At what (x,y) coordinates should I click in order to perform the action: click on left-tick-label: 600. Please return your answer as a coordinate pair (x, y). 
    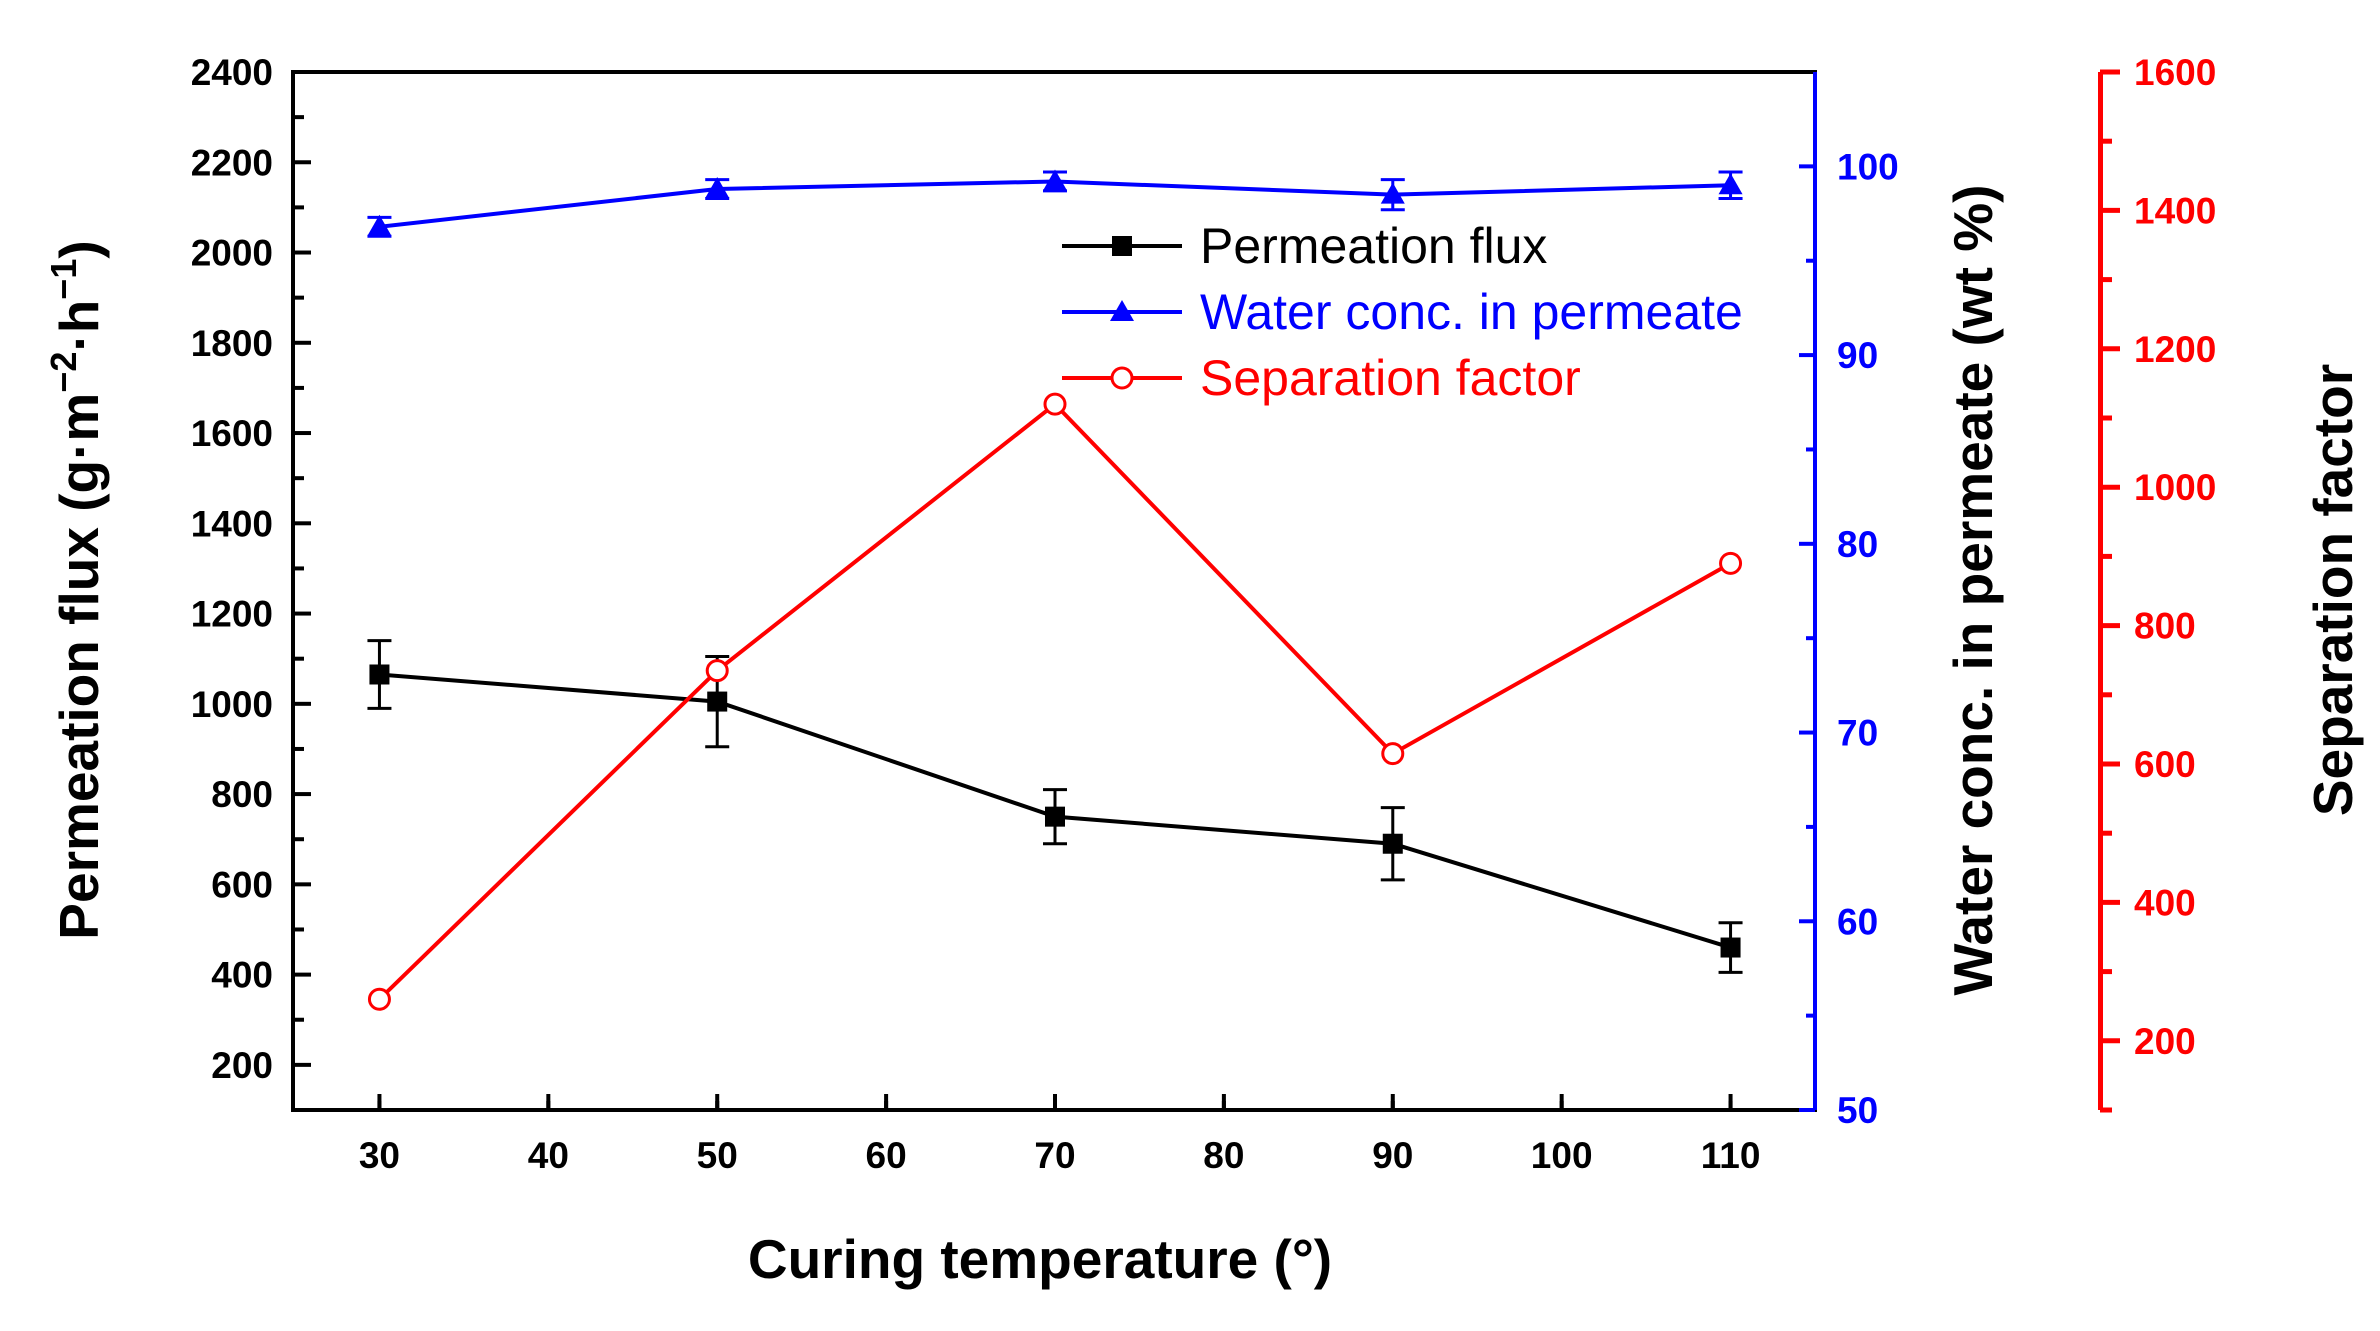
    Looking at the image, I should click on (242, 884).